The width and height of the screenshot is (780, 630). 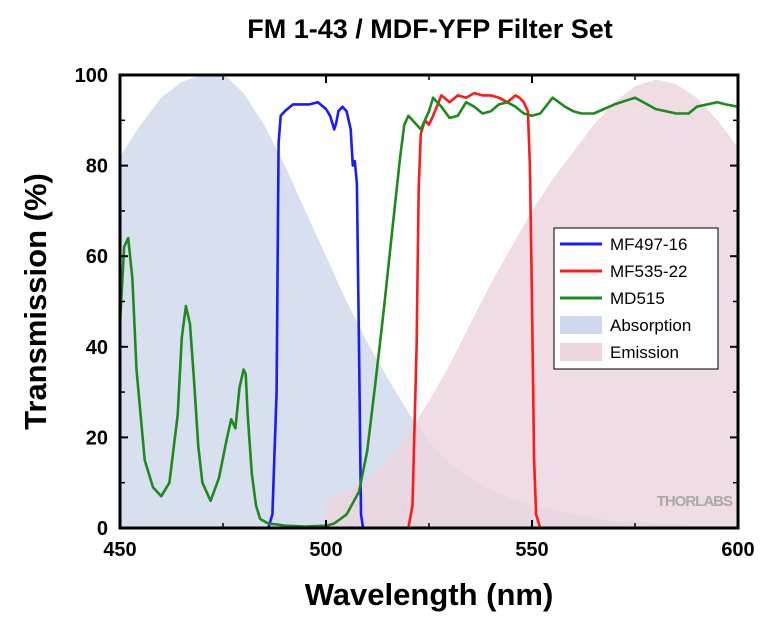 What do you see at coordinates (325, 550) in the screenshot?
I see `x-tick-label: 500` at bounding box center [325, 550].